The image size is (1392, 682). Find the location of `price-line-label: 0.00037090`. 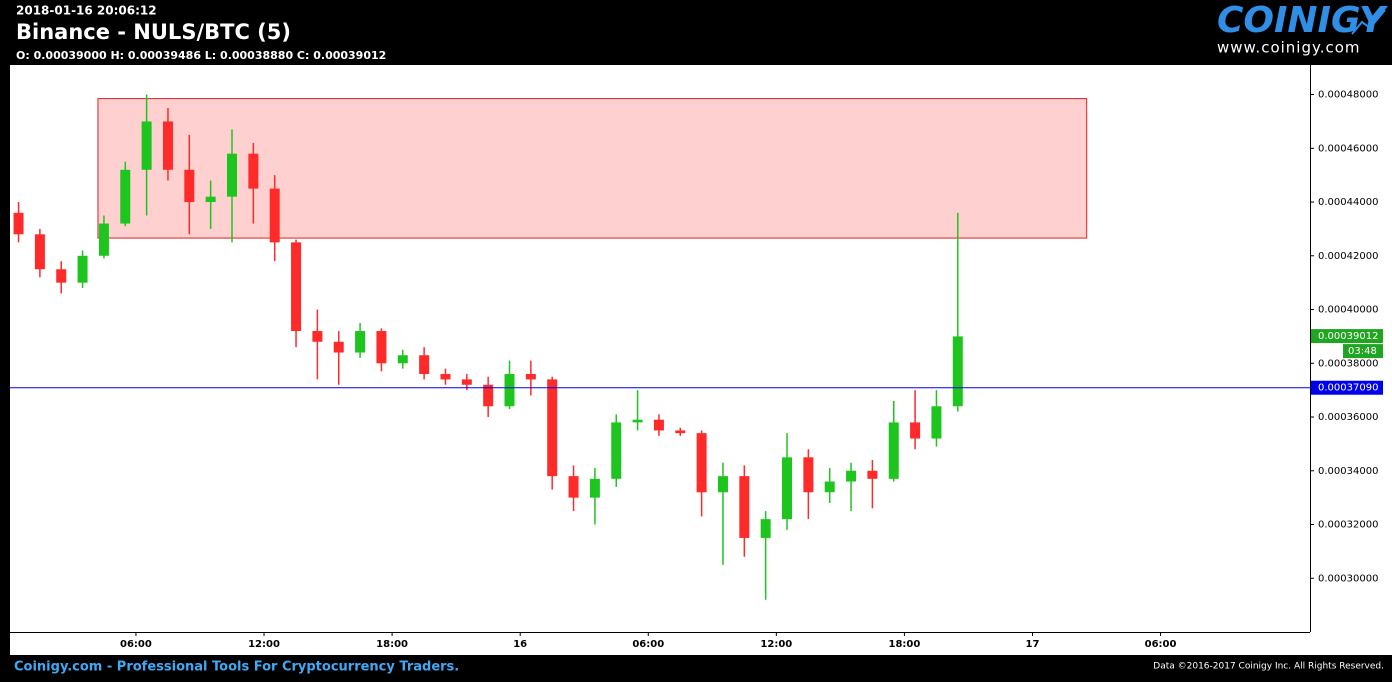

price-line-label: 0.00037090 is located at coordinates (1348, 388).